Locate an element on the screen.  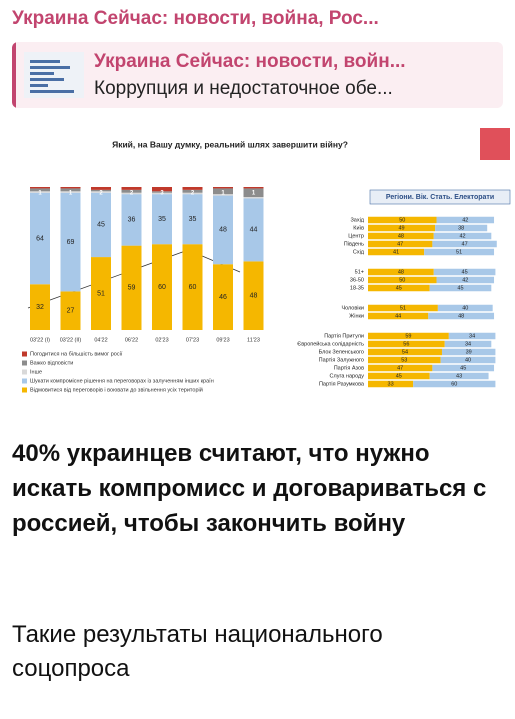
row-label: Київ is located at coordinates (358, 228).